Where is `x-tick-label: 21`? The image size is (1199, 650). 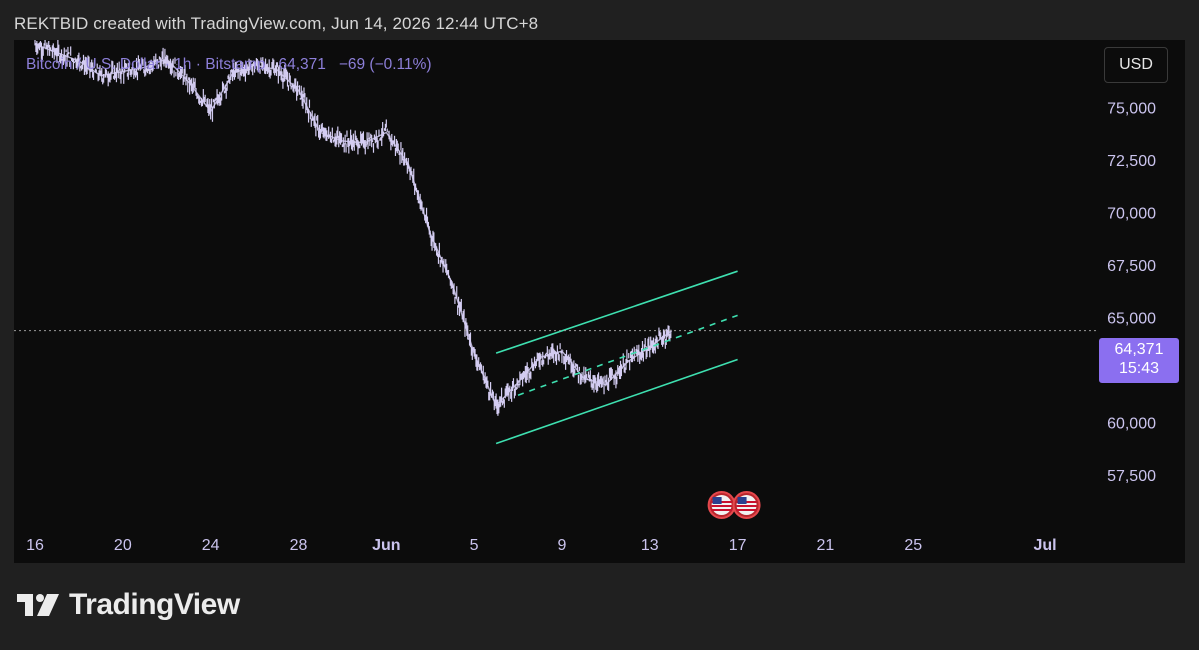 x-tick-label: 21 is located at coordinates (826, 545).